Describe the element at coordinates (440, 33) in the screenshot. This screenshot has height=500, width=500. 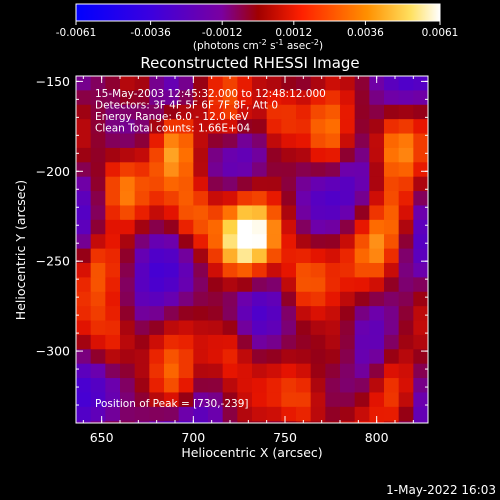
I see `colorbar-tick-label: 0.0061` at that location.